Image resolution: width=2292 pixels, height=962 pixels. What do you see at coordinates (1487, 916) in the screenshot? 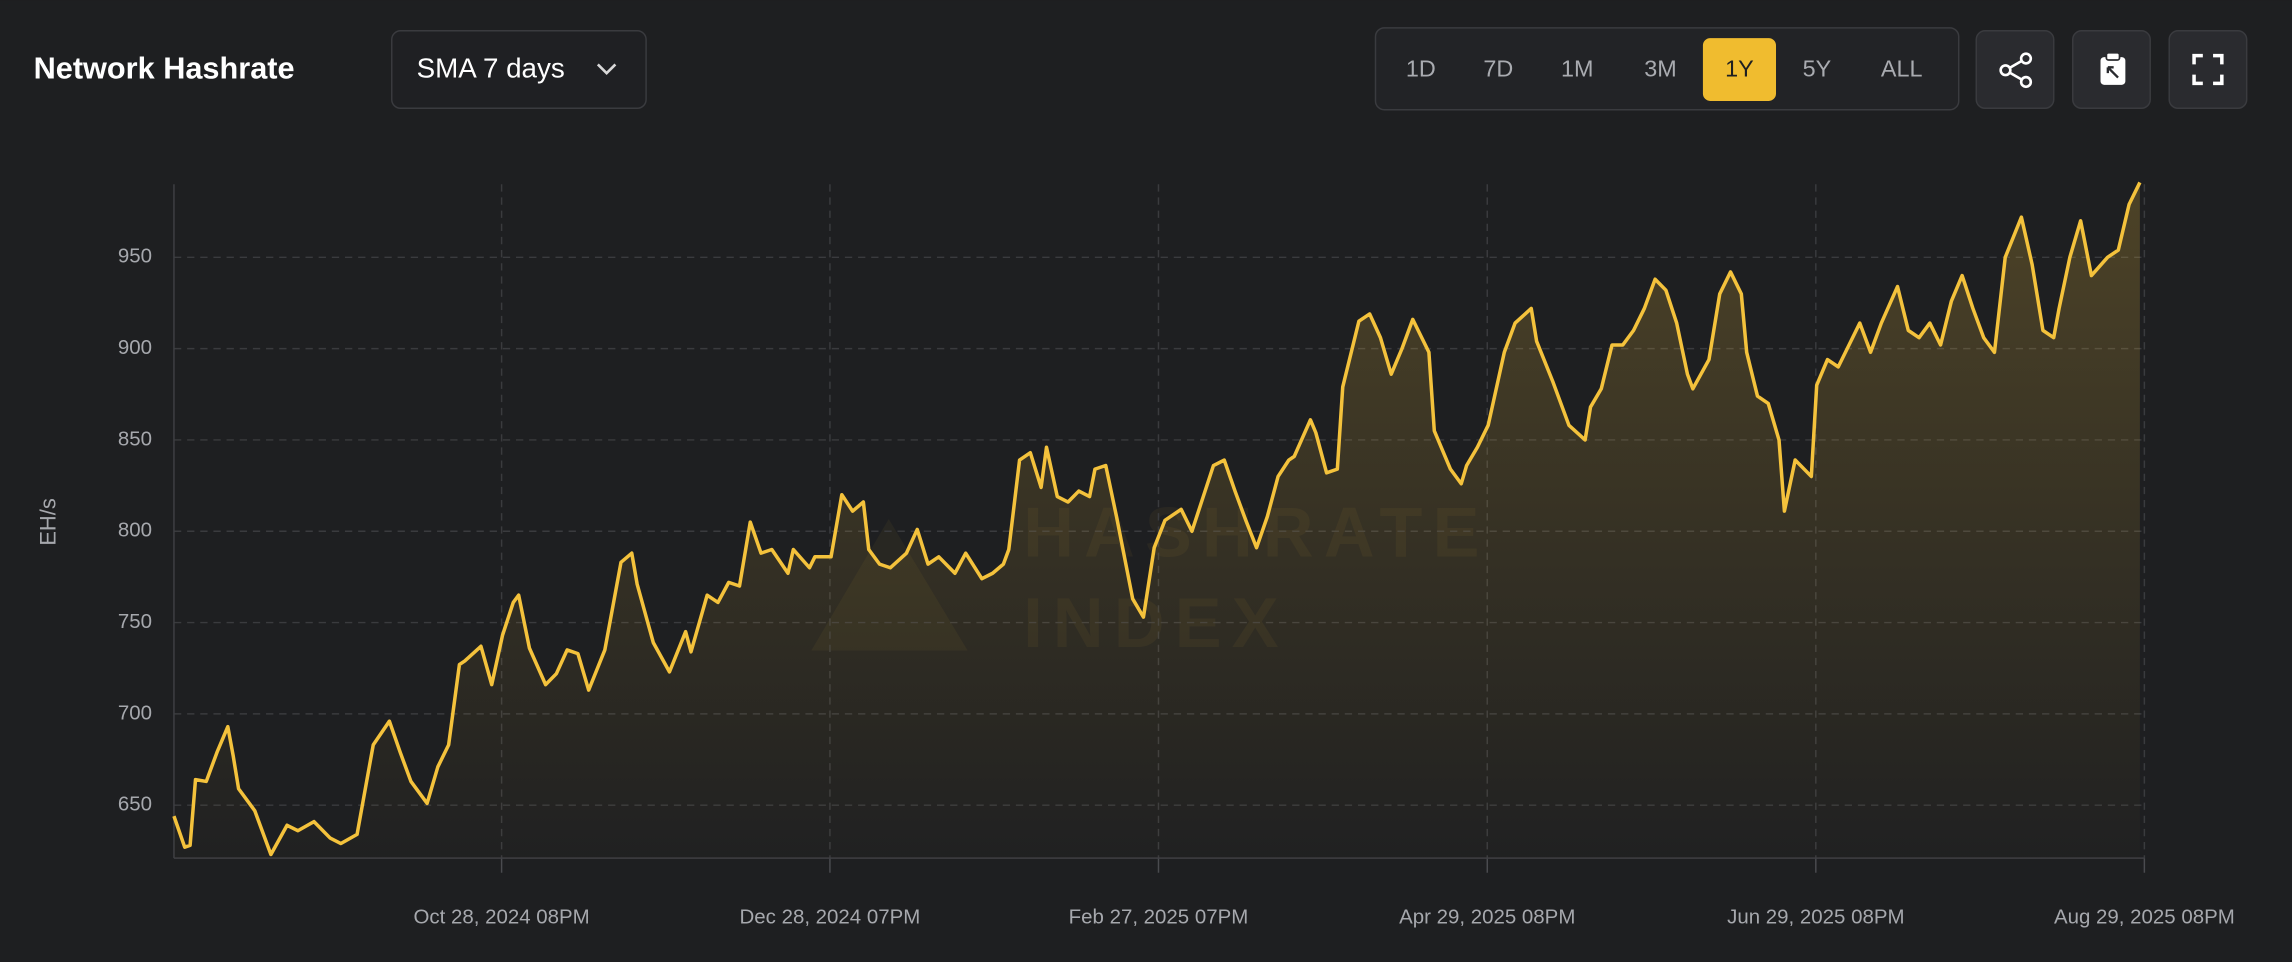
I see `x-tick-label: Apr 29, 2025 08PM` at bounding box center [1487, 916].